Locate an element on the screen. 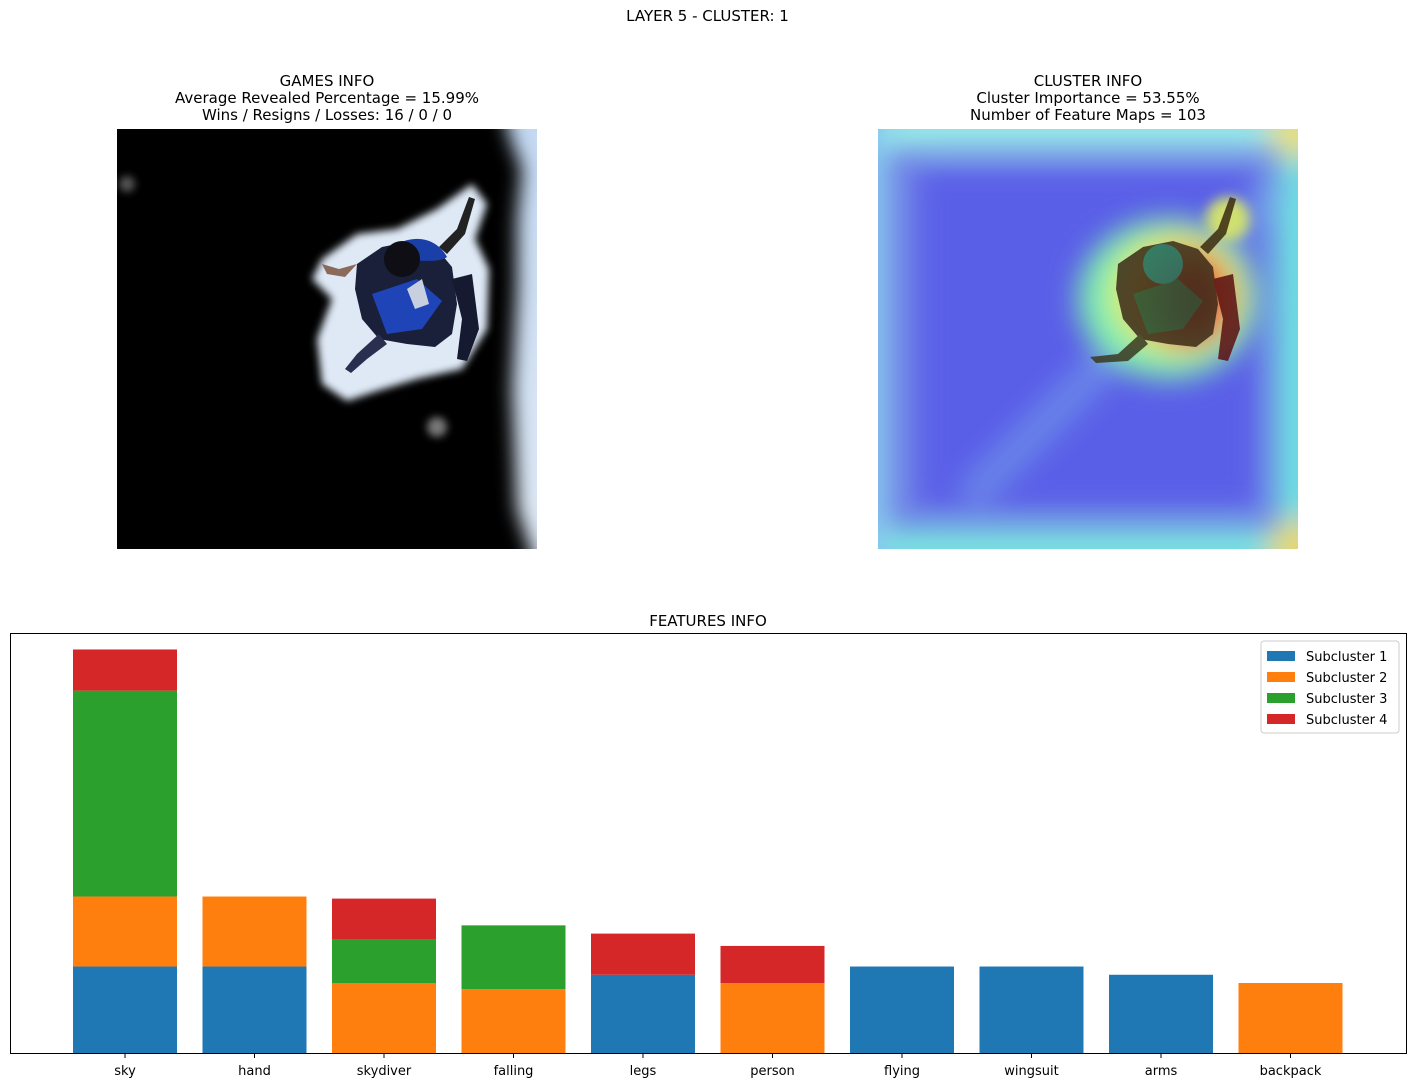 Image resolution: width=1415 pixels, height=1087 pixels. cluster-heatmap-svg is located at coordinates (1088, 339).